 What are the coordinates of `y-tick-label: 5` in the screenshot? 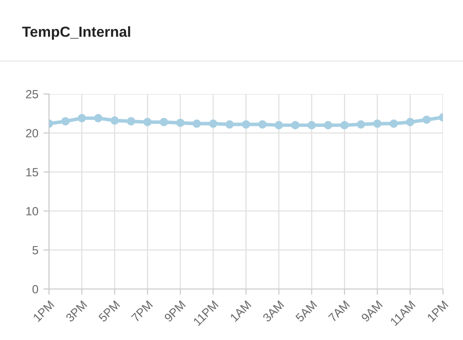 It's located at (35, 250).